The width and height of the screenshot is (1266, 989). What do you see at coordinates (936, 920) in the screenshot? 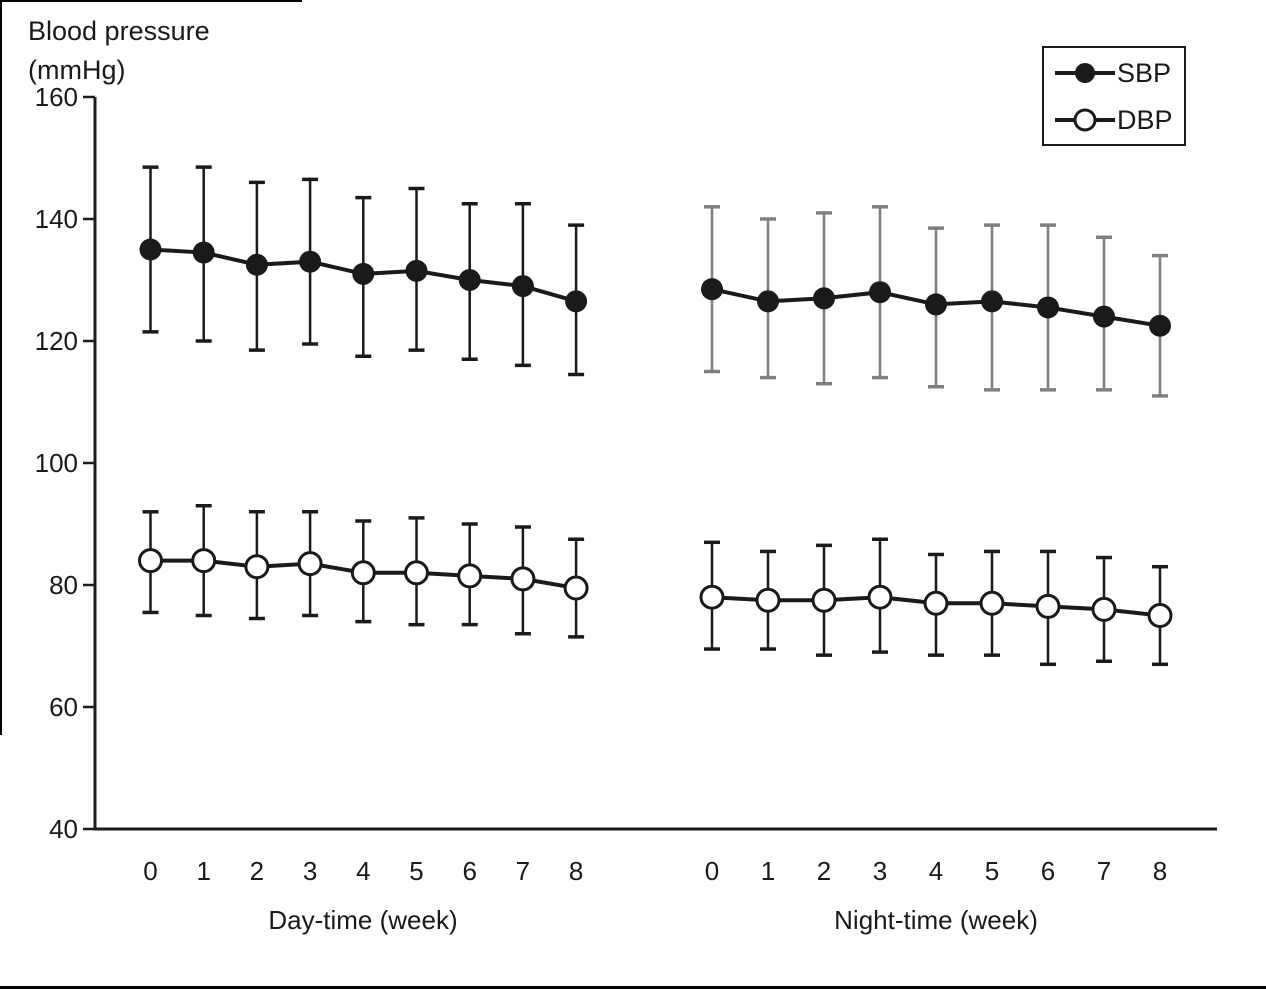
I see `night-panel-caption: Night-time (week)` at bounding box center [936, 920].